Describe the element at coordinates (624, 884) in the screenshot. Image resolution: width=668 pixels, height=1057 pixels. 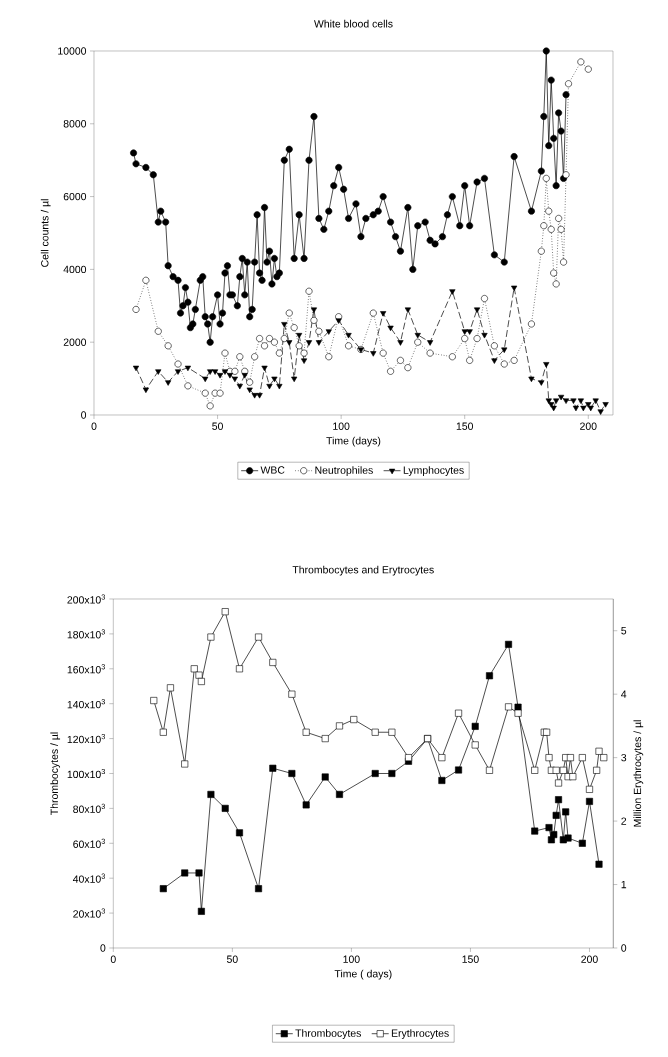
I see `y2-tick-label: 1` at that location.